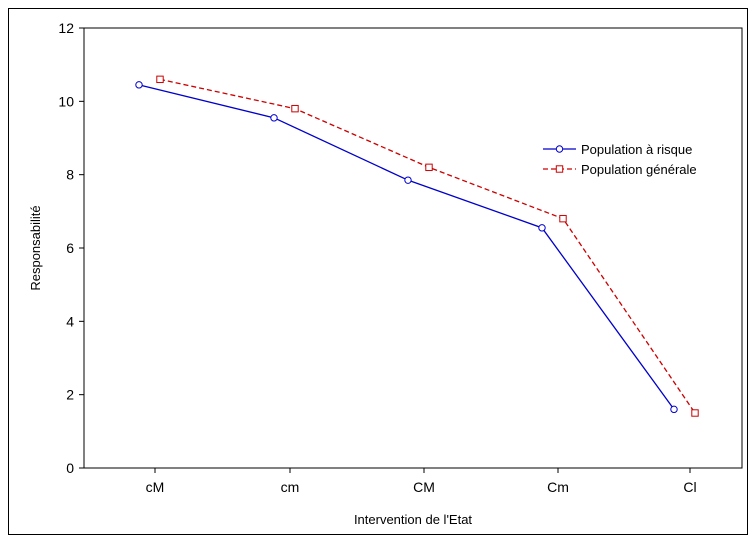 The height and width of the screenshot is (537, 756). Describe the element at coordinates (413, 519) in the screenshot. I see `x-axis-label: Intervention de l'Etat` at that location.